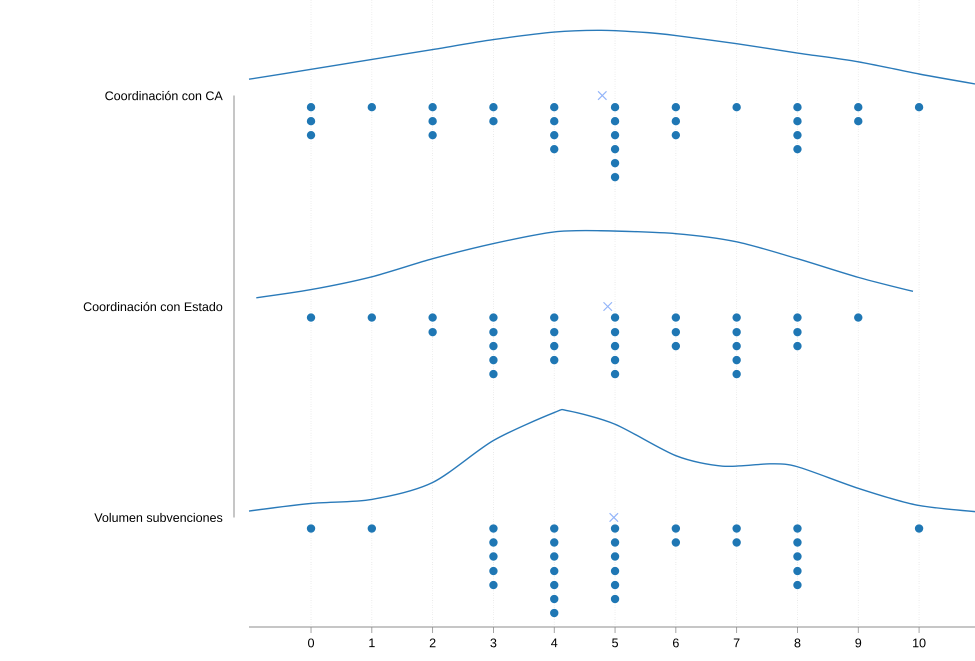  What do you see at coordinates (676, 643) in the screenshot?
I see `x-tick-label: 6` at bounding box center [676, 643].